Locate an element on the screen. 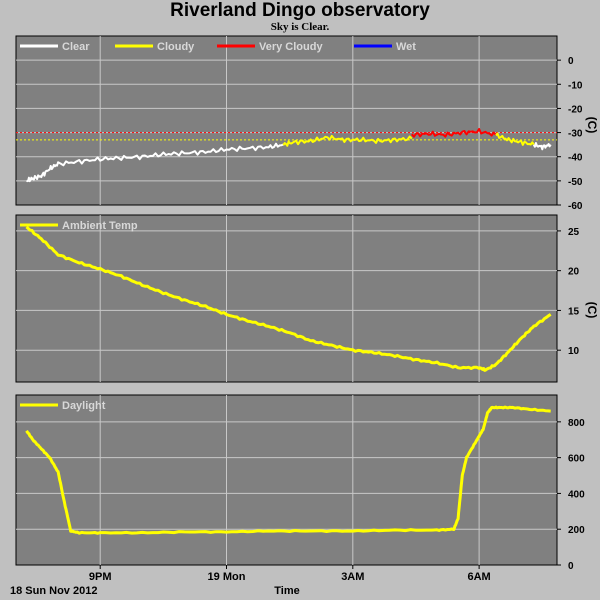  legend-label-cloudy: Cloudy is located at coordinates (176, 47).